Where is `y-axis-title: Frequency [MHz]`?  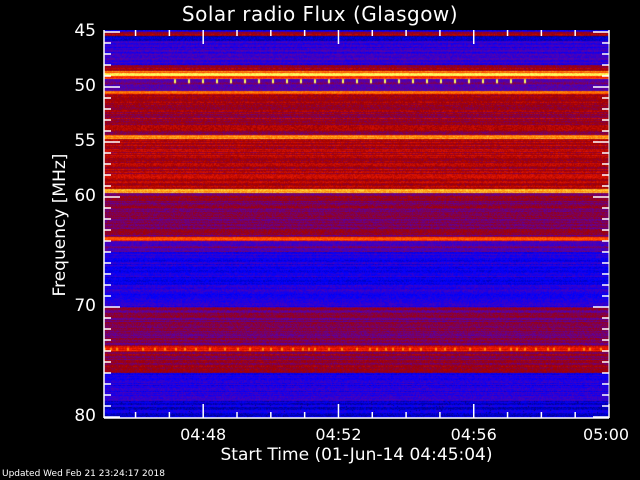 y-axis-title: Frequency [MHz] is located at coordinates (60, 225).